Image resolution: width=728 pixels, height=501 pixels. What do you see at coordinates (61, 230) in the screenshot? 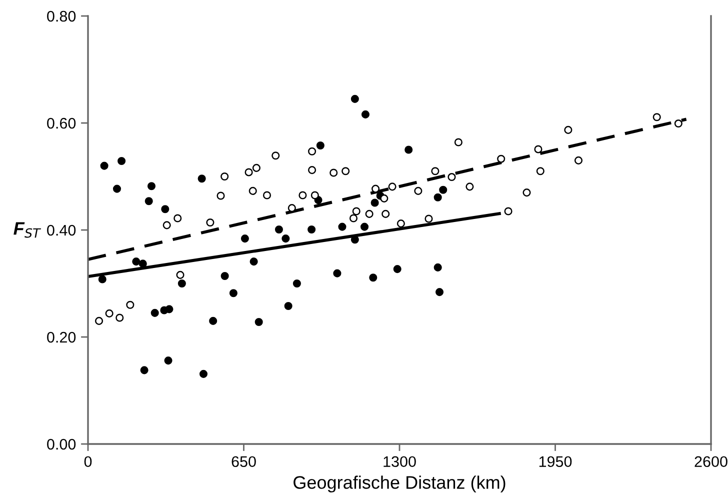
I see `y-tick-label: 0.40` at bounding box center [61, 230].